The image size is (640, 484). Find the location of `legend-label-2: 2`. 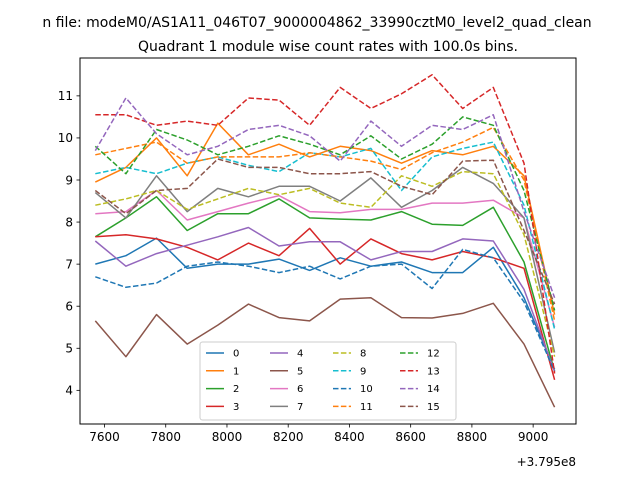

legend-label-2: 2 is located at coordinates (236, 389).